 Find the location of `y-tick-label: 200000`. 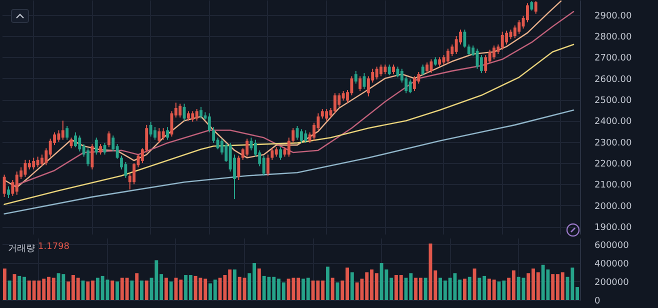

y-tick-label: 200000 is located at coordinates (612, 283).